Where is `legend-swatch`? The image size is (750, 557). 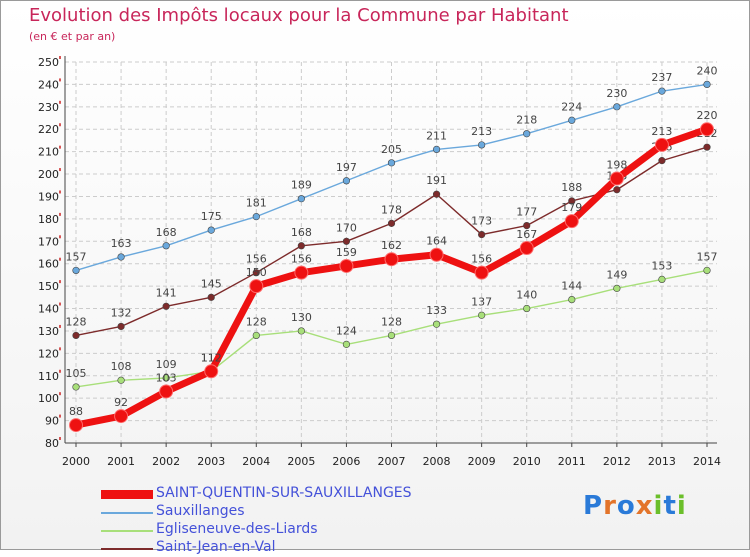 legend-swatch is located at coordinates (127, 494).